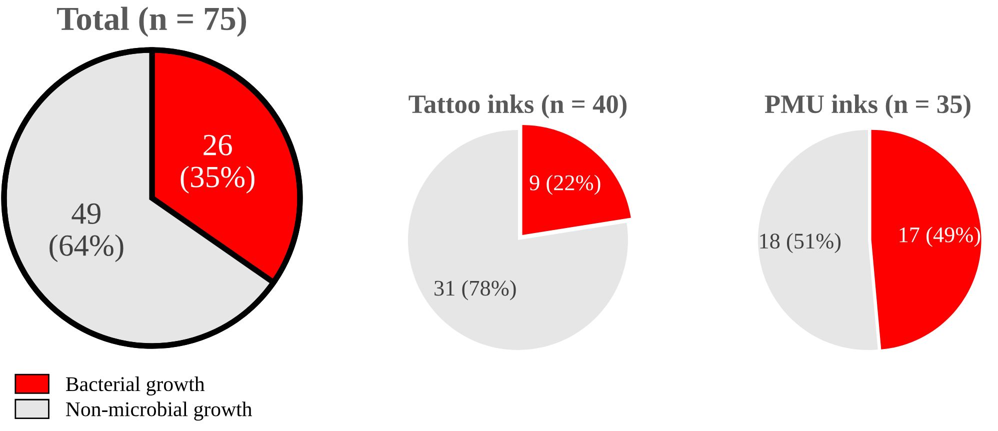  What do you see at coordinates (867, 106) in the screenshot?
I see `chart-title: PMU inks (n = 35)` at bounding box center [867, 106].